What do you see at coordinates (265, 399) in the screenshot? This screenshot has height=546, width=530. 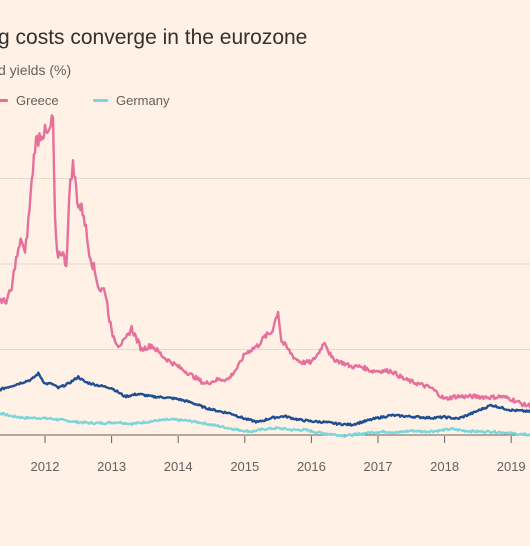 I see `series-line-unlabeled-blue` at bounding box center [265, 399].